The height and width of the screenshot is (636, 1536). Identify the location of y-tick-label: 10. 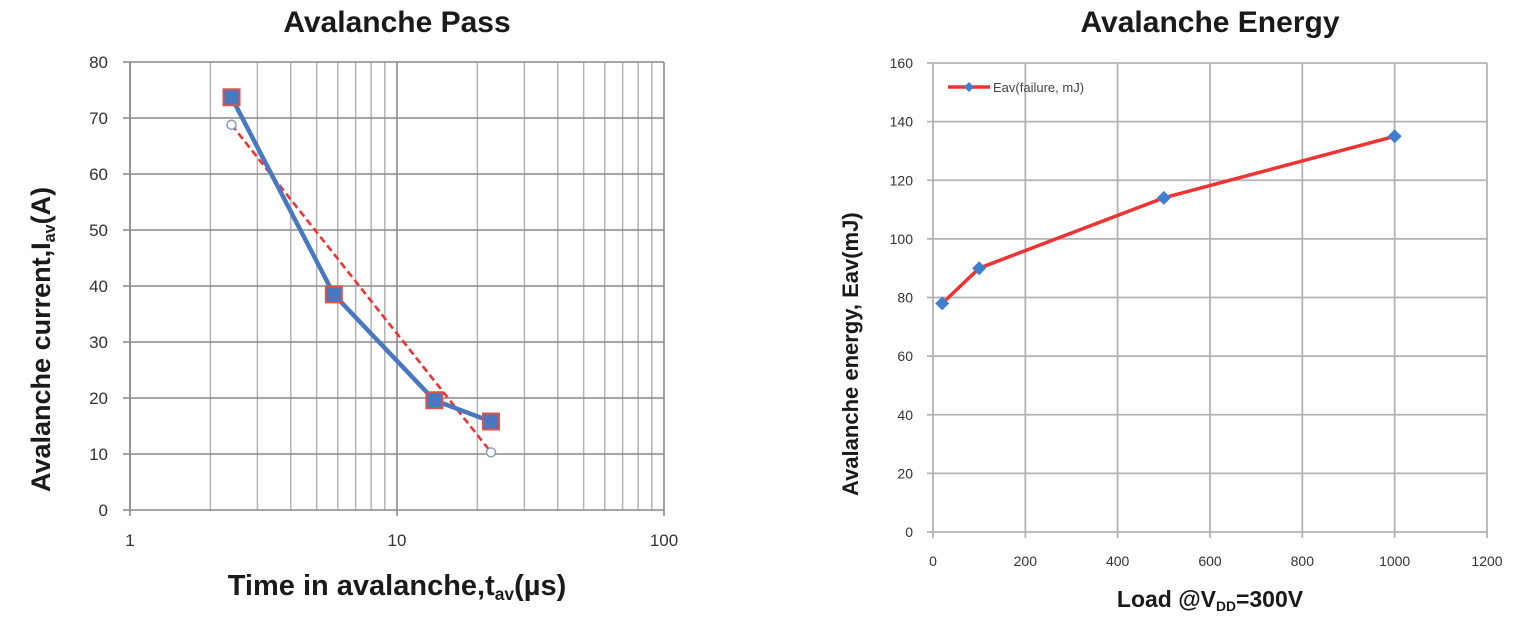
(98, 454).